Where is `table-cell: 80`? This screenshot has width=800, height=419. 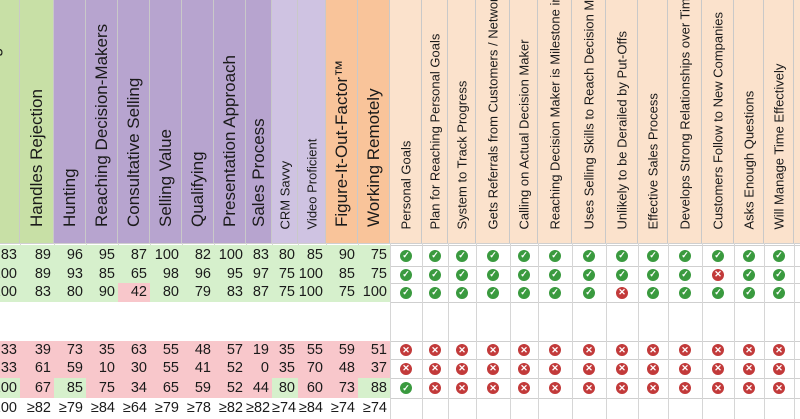
table-cell: 80 is located at coordinates (285, 388).